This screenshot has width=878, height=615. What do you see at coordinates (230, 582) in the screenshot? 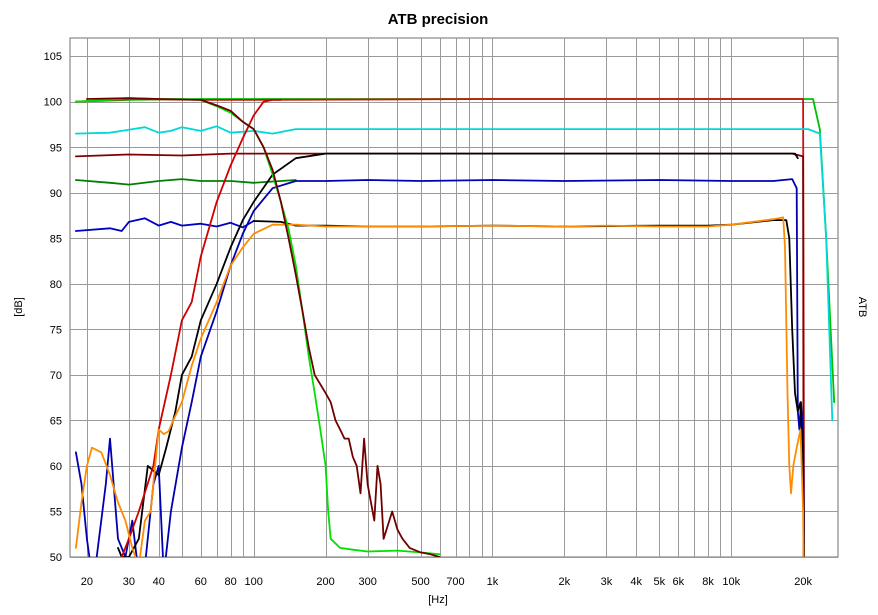
I see `x-tick-label: 80` at bounding box center [230, 582].